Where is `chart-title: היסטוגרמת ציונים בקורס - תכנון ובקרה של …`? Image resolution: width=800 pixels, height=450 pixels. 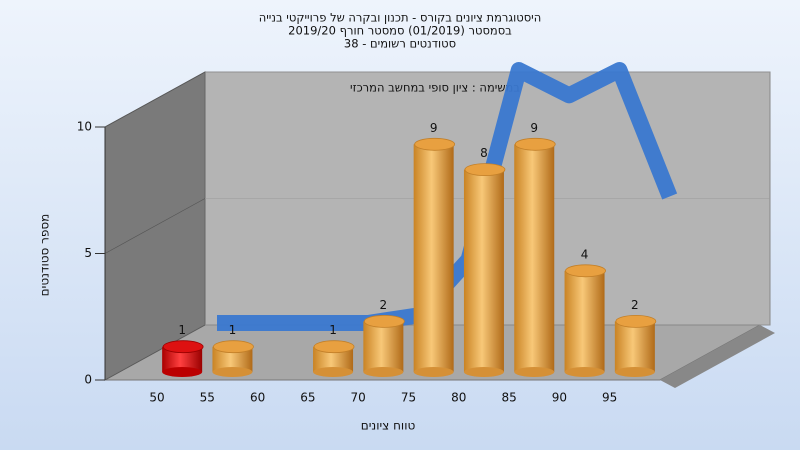 chart-title: היסטוגרמת ציונים בקורס - תכנון ובקרה של … is located at coordinates (400, 18).